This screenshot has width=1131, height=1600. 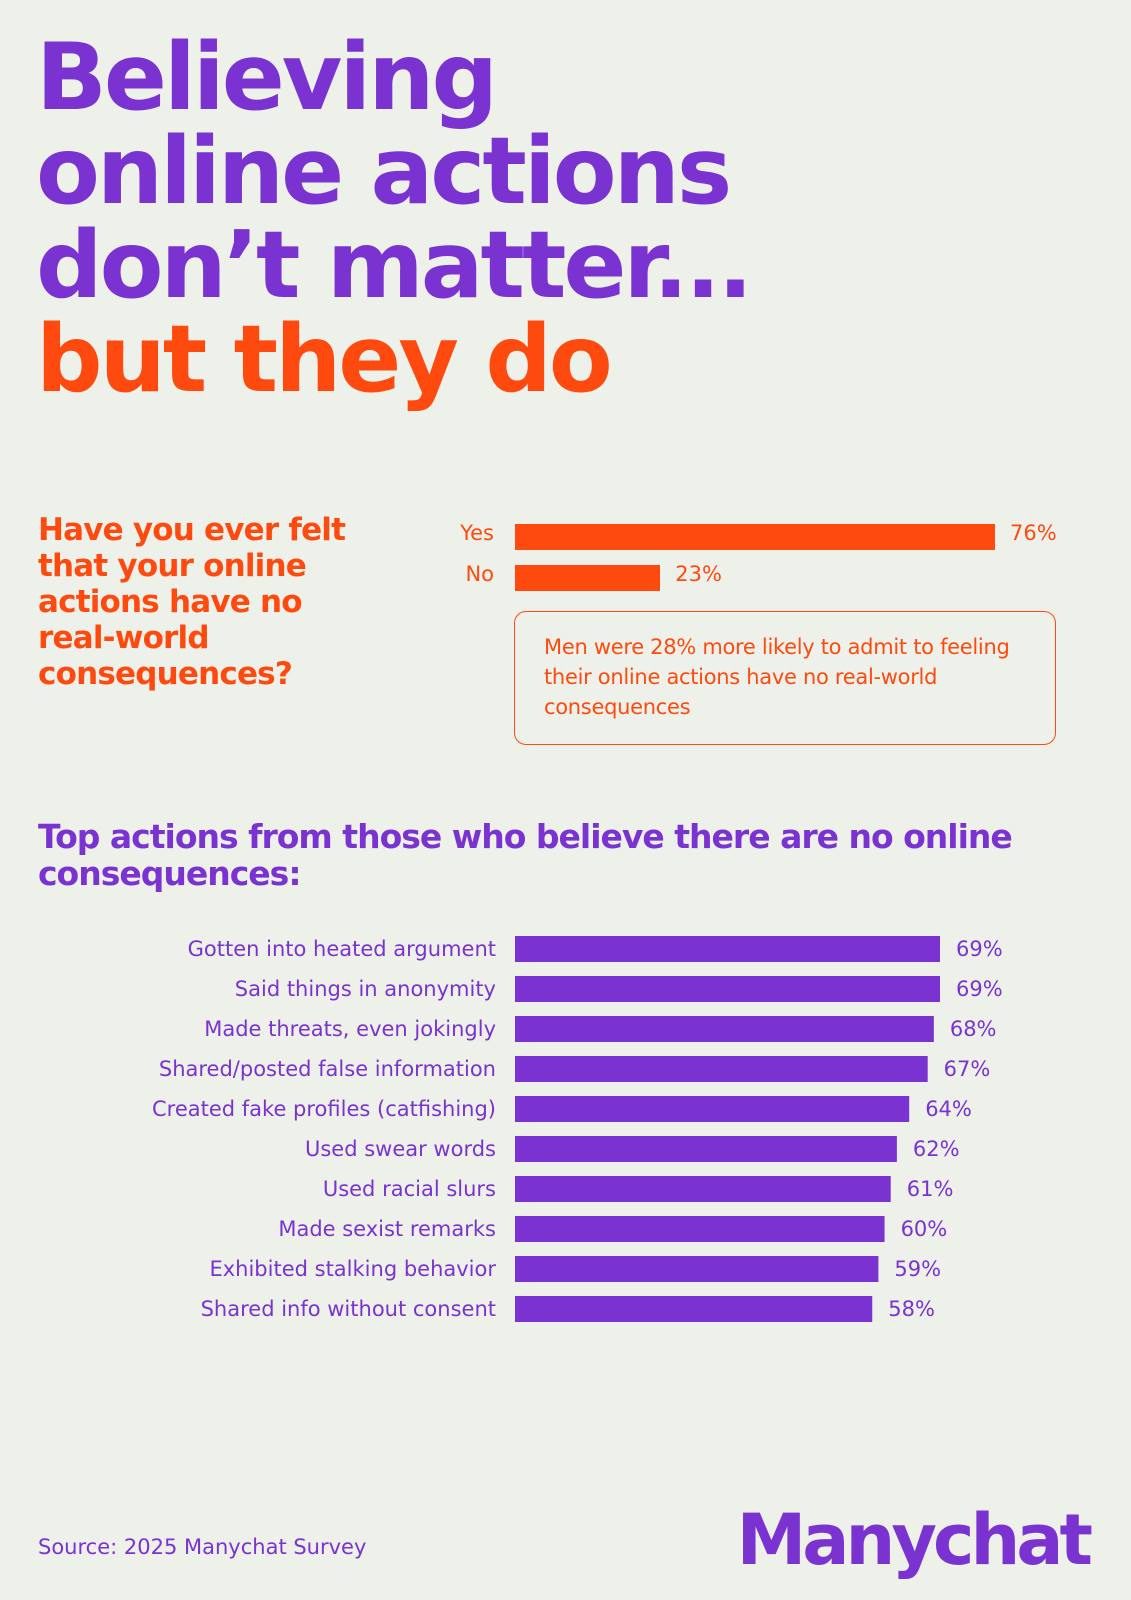 What do you see at coordinates (917, 1269) in the screenshot?
I see `value-label: 59%` at bounding box center [917, 1269].